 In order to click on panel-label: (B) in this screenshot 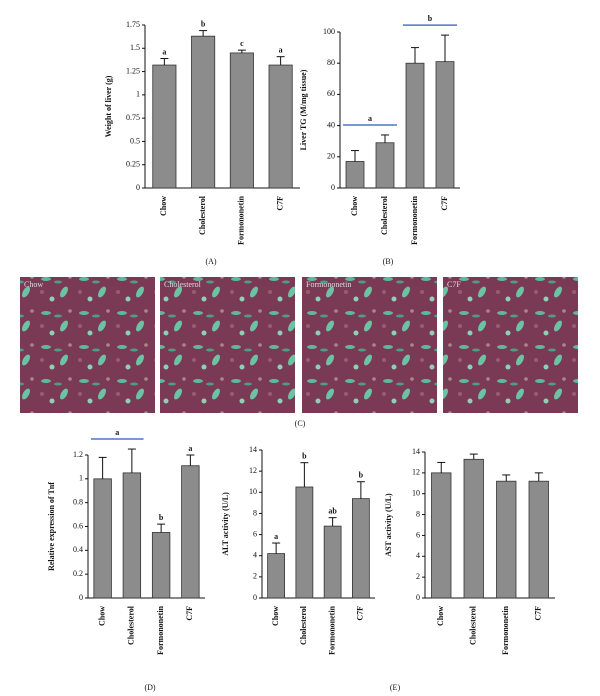, I will do `click(388, 261)`.